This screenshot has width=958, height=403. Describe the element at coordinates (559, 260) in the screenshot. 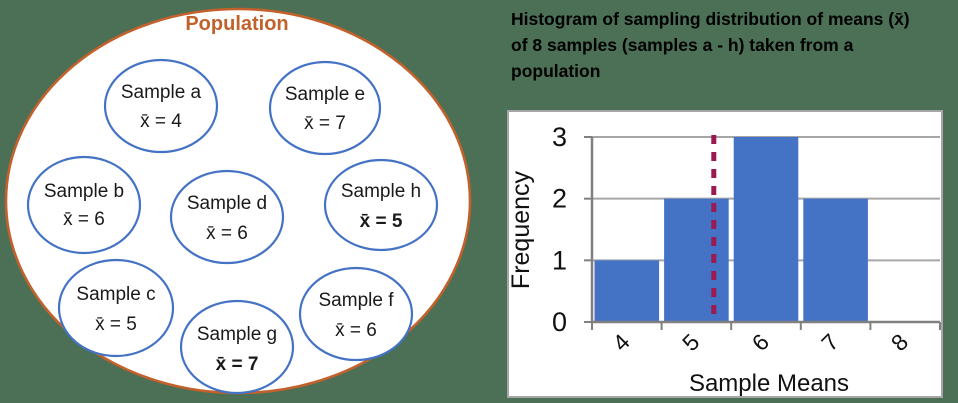

I see `y-tick-label-1: 1` at that location.